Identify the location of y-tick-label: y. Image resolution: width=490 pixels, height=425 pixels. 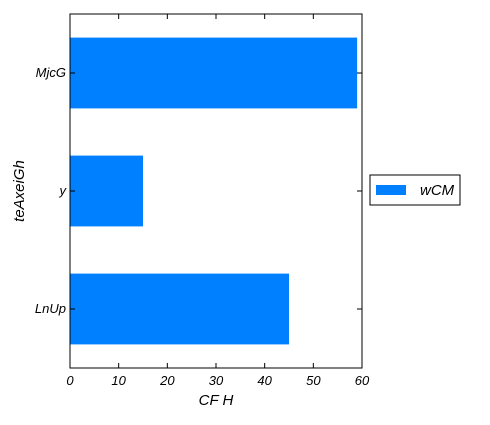
(63, 190).